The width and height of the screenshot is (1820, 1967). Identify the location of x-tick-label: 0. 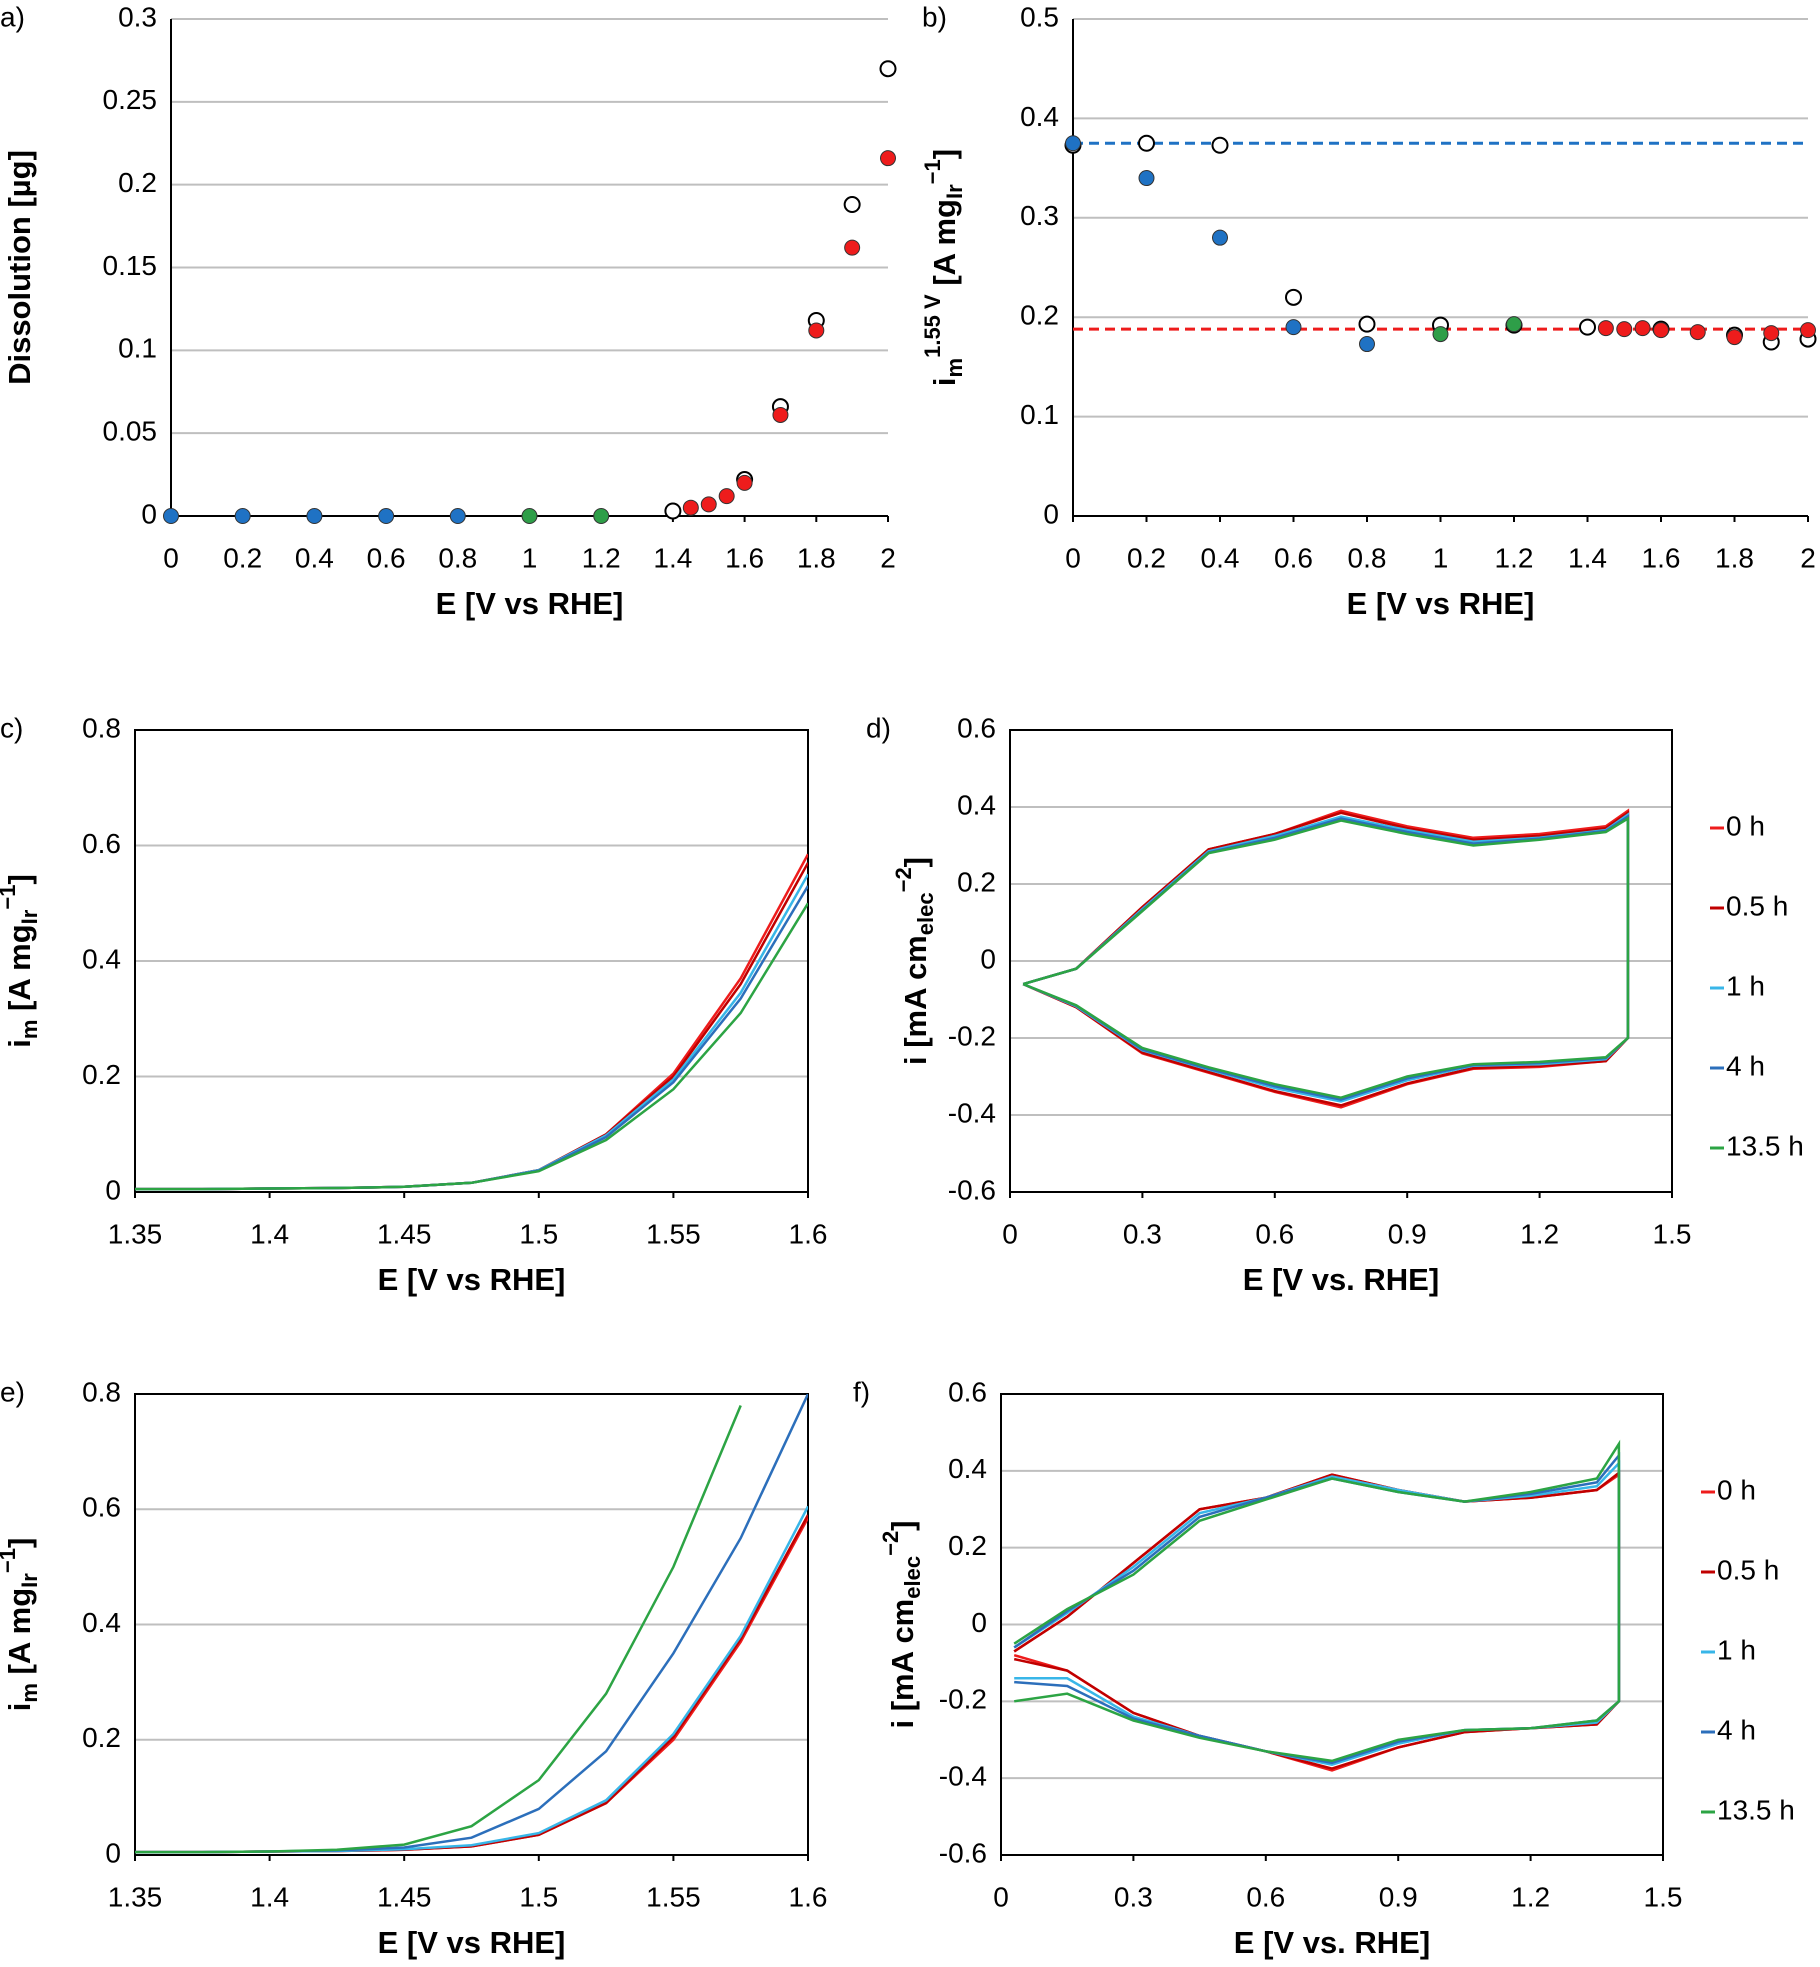
(171, 557).